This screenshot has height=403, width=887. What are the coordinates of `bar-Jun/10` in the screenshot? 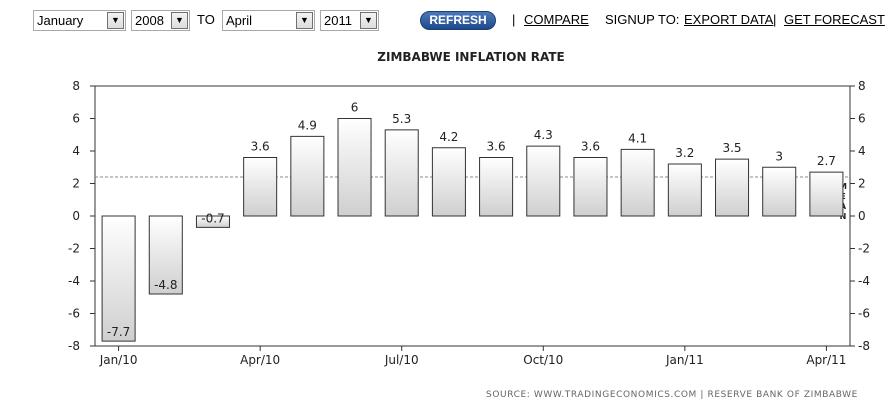 It's located at (354, 167).